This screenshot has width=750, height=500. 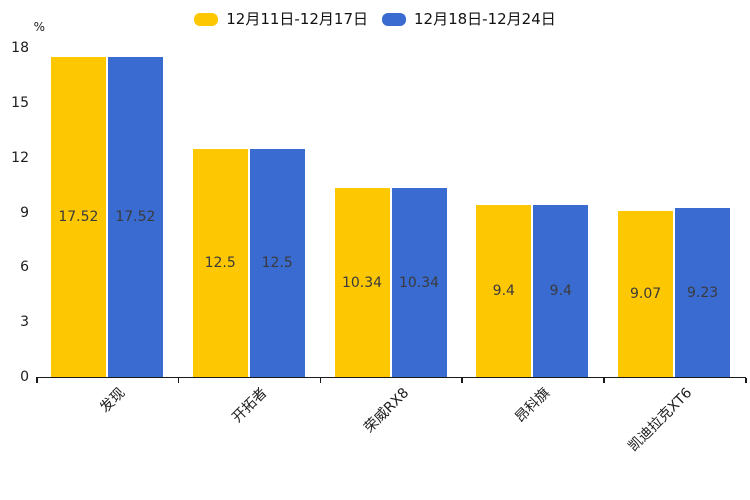 I want to click on legend-item: 12月18日-12月24日, so click(x=469, y=19).